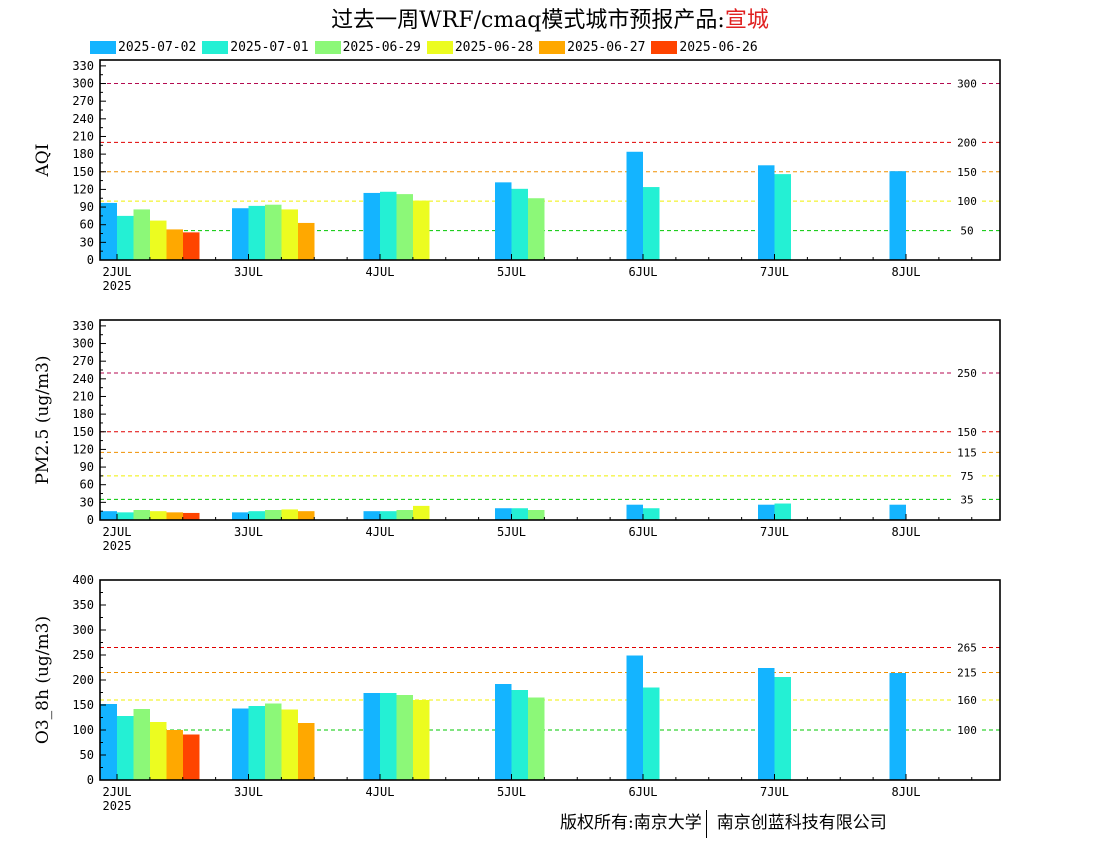  What do you see at coordinates (83, 84) in the screenshot?
I see `y-tick-label: 300` at bounding box center [83, 84].